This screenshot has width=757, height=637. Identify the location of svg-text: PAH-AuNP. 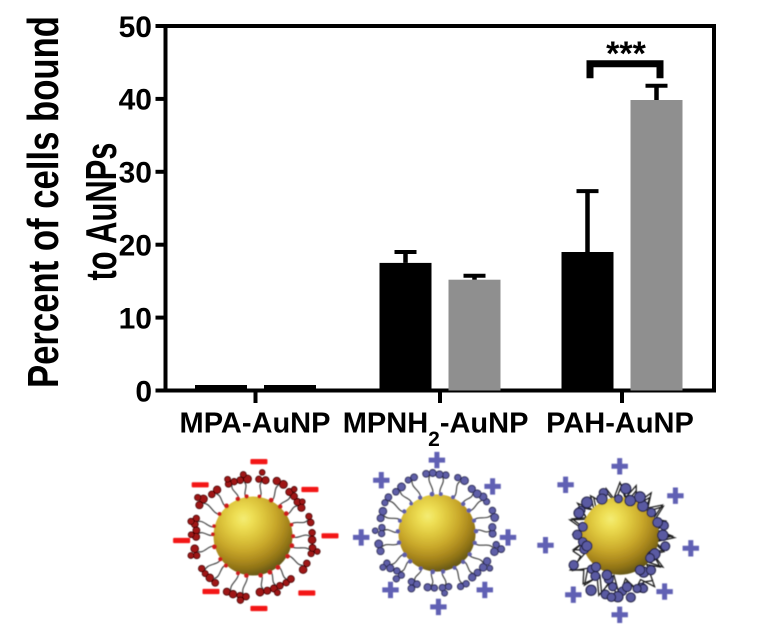
(620, 424).